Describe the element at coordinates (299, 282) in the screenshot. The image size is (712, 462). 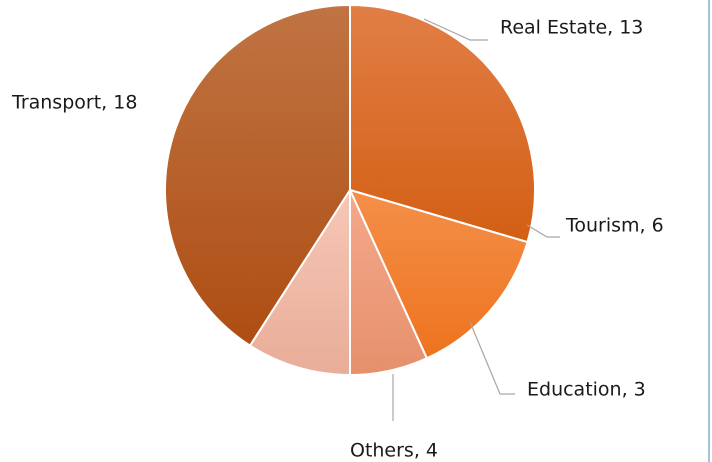
I see `pie-slice-others` at that location.